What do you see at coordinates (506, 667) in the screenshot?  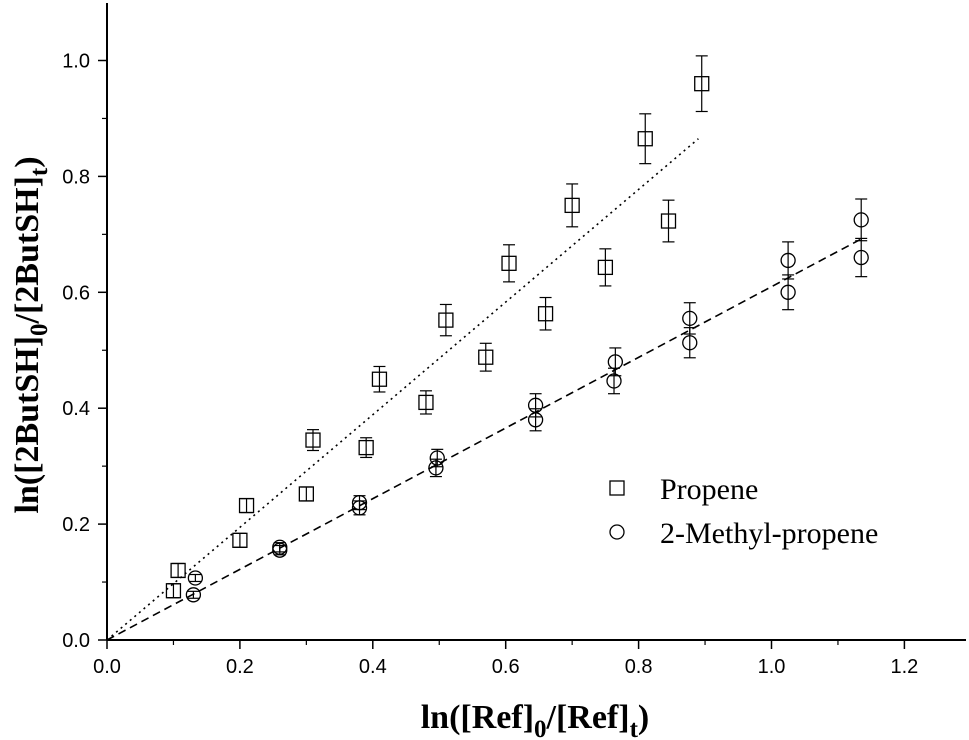 I see `x-tick-label: 0.6` at bounding box center [506, 667].